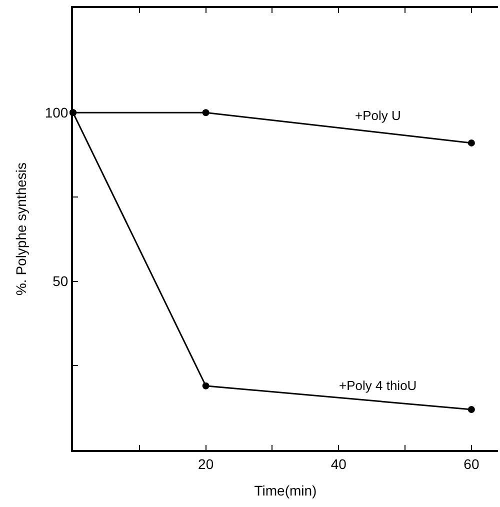  Describe the element at coordinates (206, 464) in the screenshot. I see `x-tick-label: 20` at that location.